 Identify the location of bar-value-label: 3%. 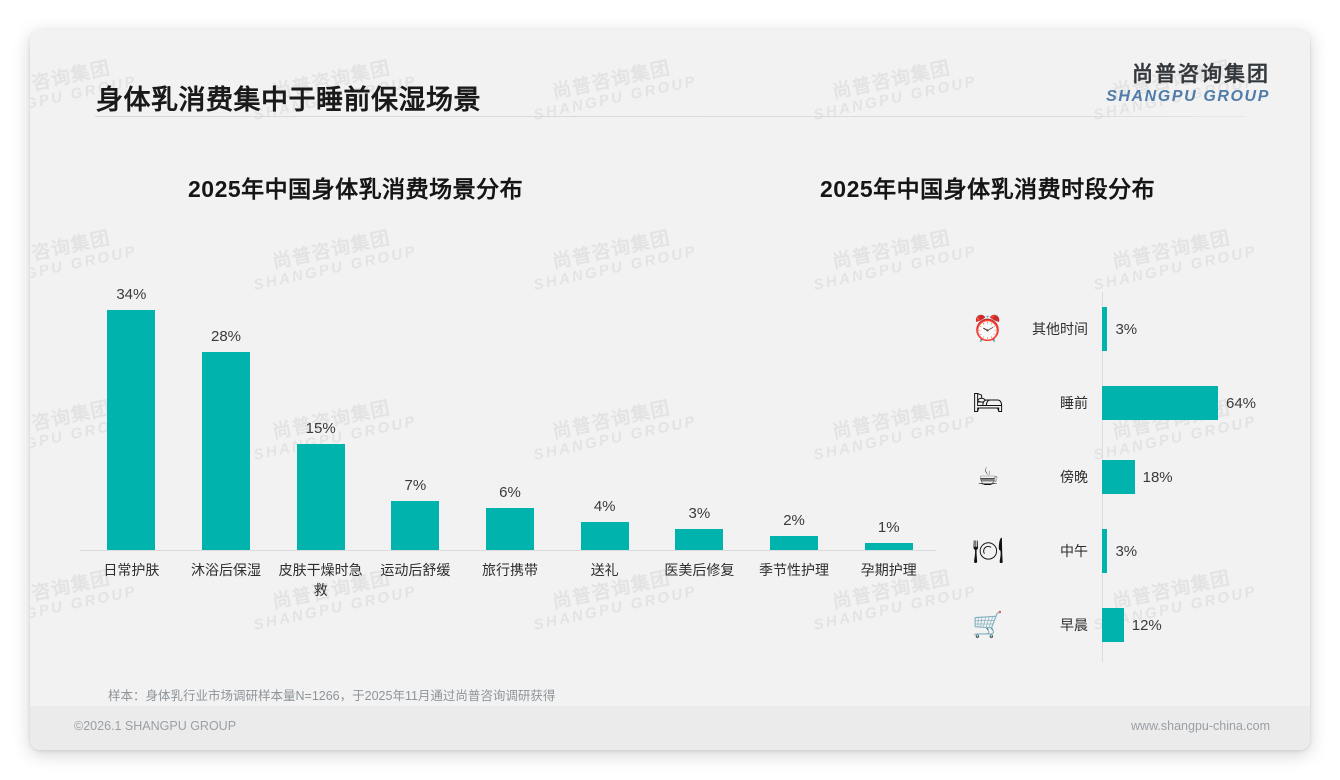
(699, 513).